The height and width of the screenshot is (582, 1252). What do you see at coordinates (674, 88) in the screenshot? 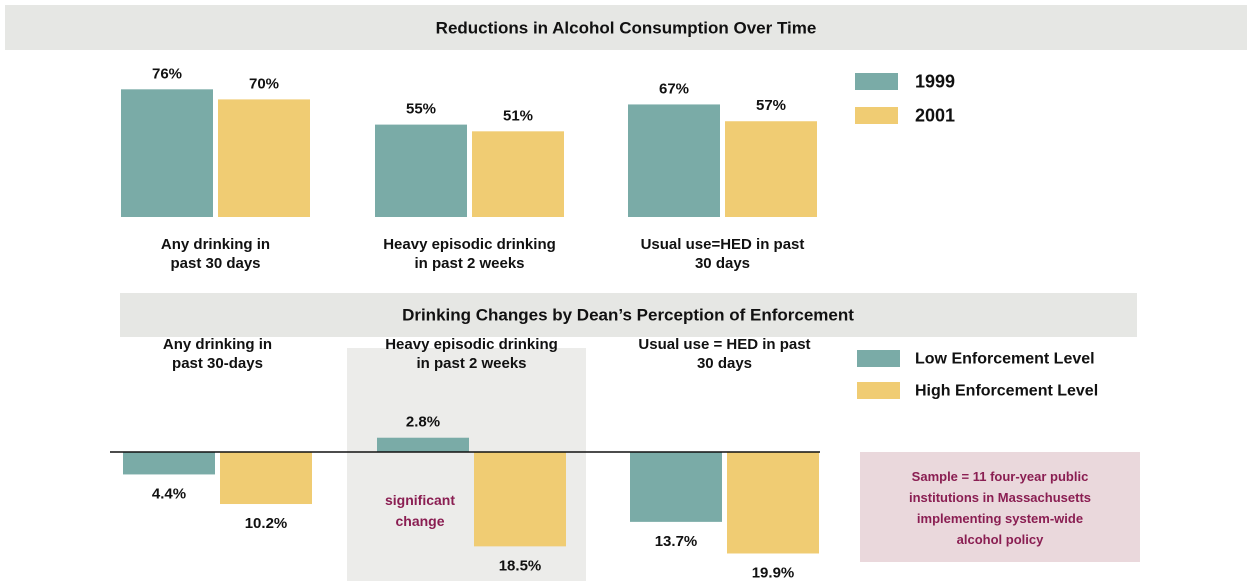
I see `data-label: 67%` at bounding box center [674, 88].